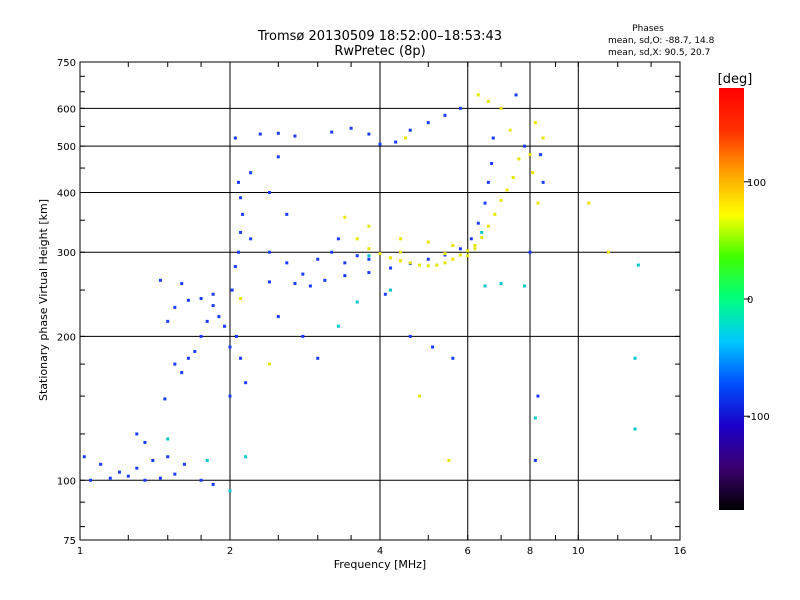  Describe the element at coordinates (66, 193) in the screenshot. I see `y-tick-label: 400` at that location.